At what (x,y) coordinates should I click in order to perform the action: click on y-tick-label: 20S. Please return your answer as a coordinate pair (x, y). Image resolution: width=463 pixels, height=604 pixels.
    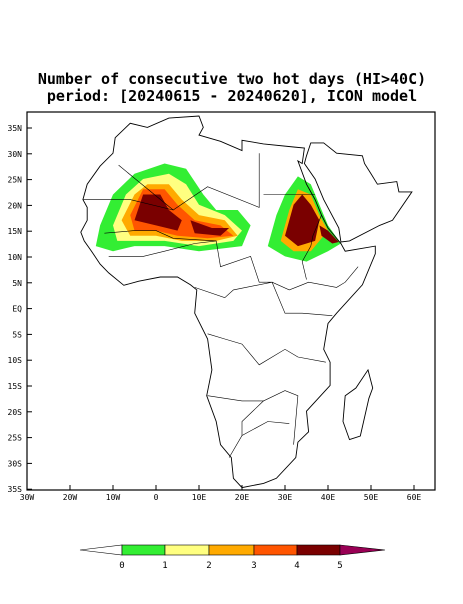
    Looking at the image, I should click on (15, 412).